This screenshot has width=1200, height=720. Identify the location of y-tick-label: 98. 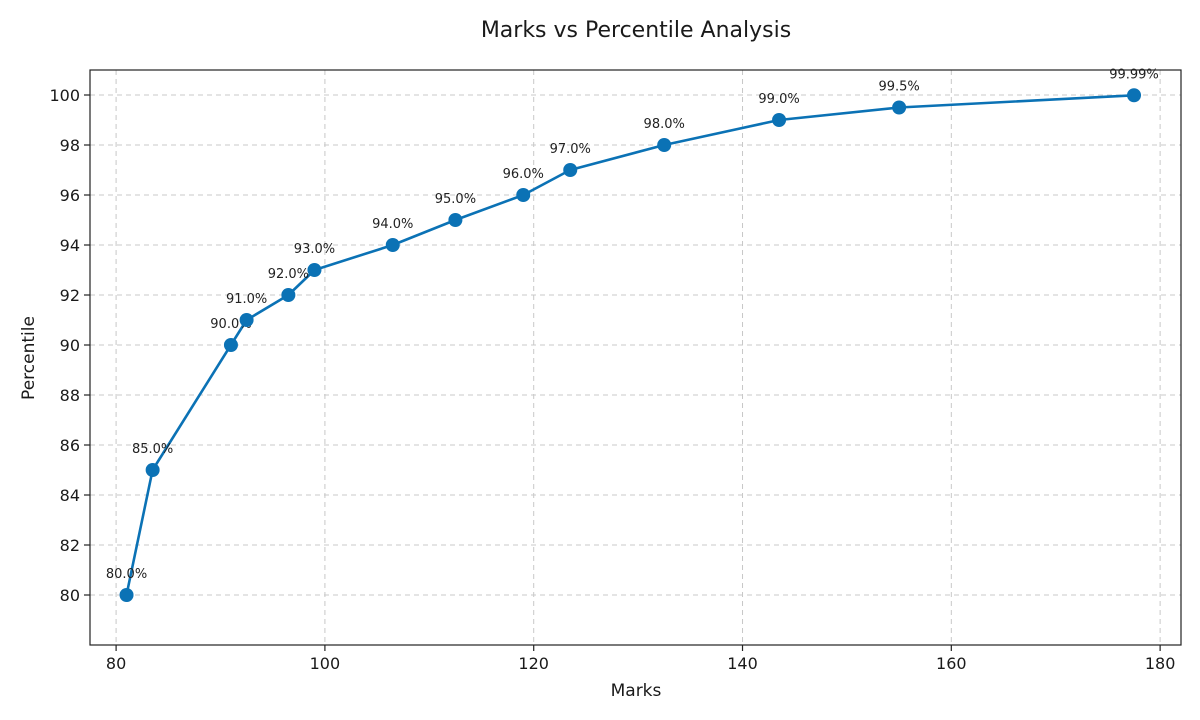
(70, 145).